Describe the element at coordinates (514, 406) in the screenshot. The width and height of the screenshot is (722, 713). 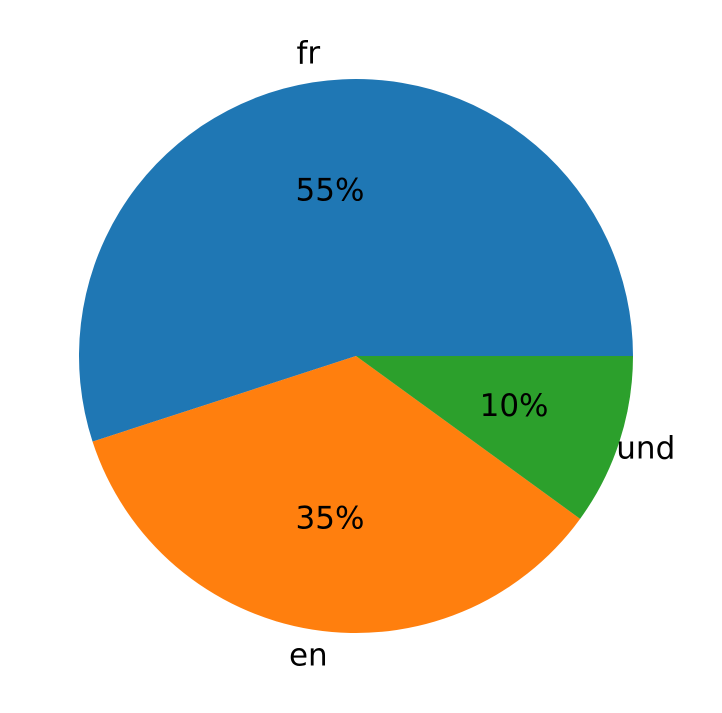
I see `value-label: 10%` at that location.